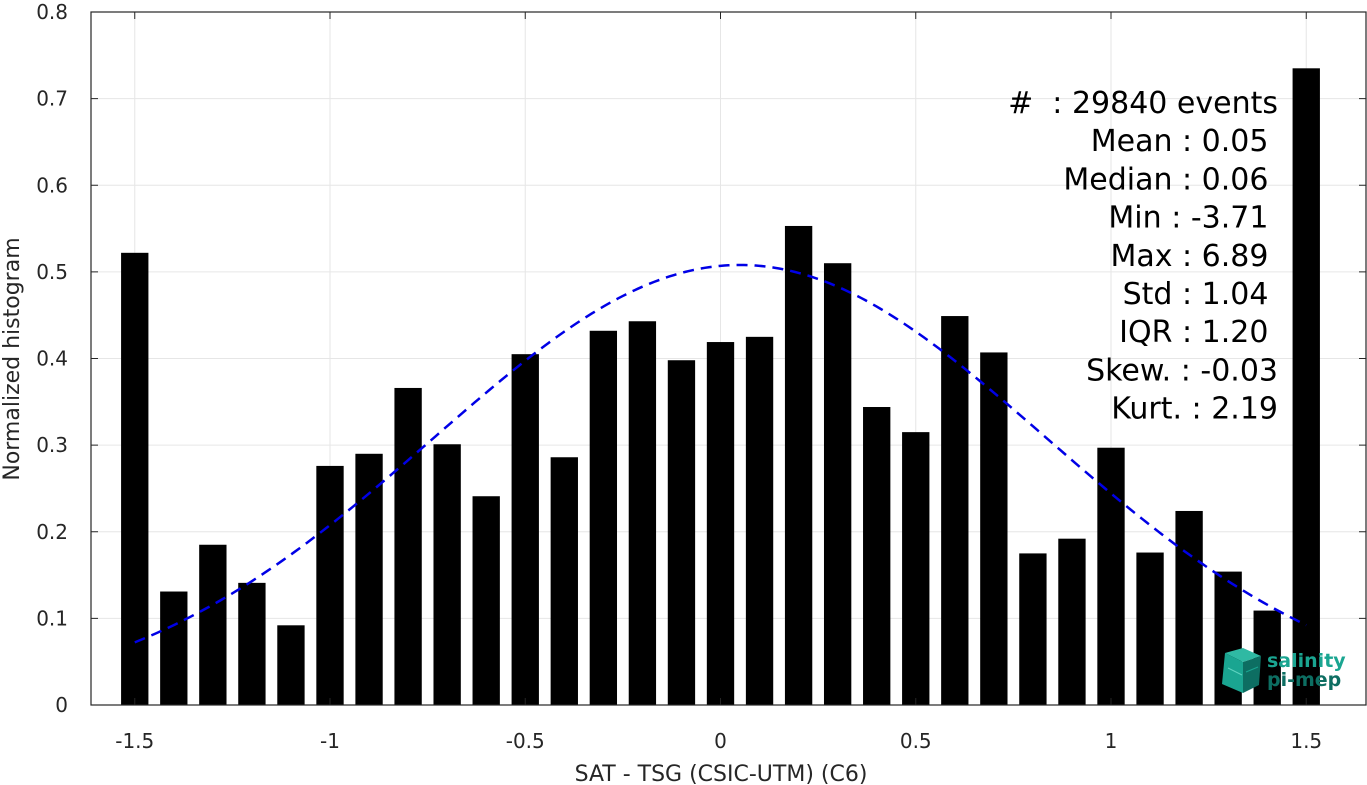 The width and height of the screenshot is (1367, 785). I want to click on x-tick-label-5: 1, so click(1111, 741).